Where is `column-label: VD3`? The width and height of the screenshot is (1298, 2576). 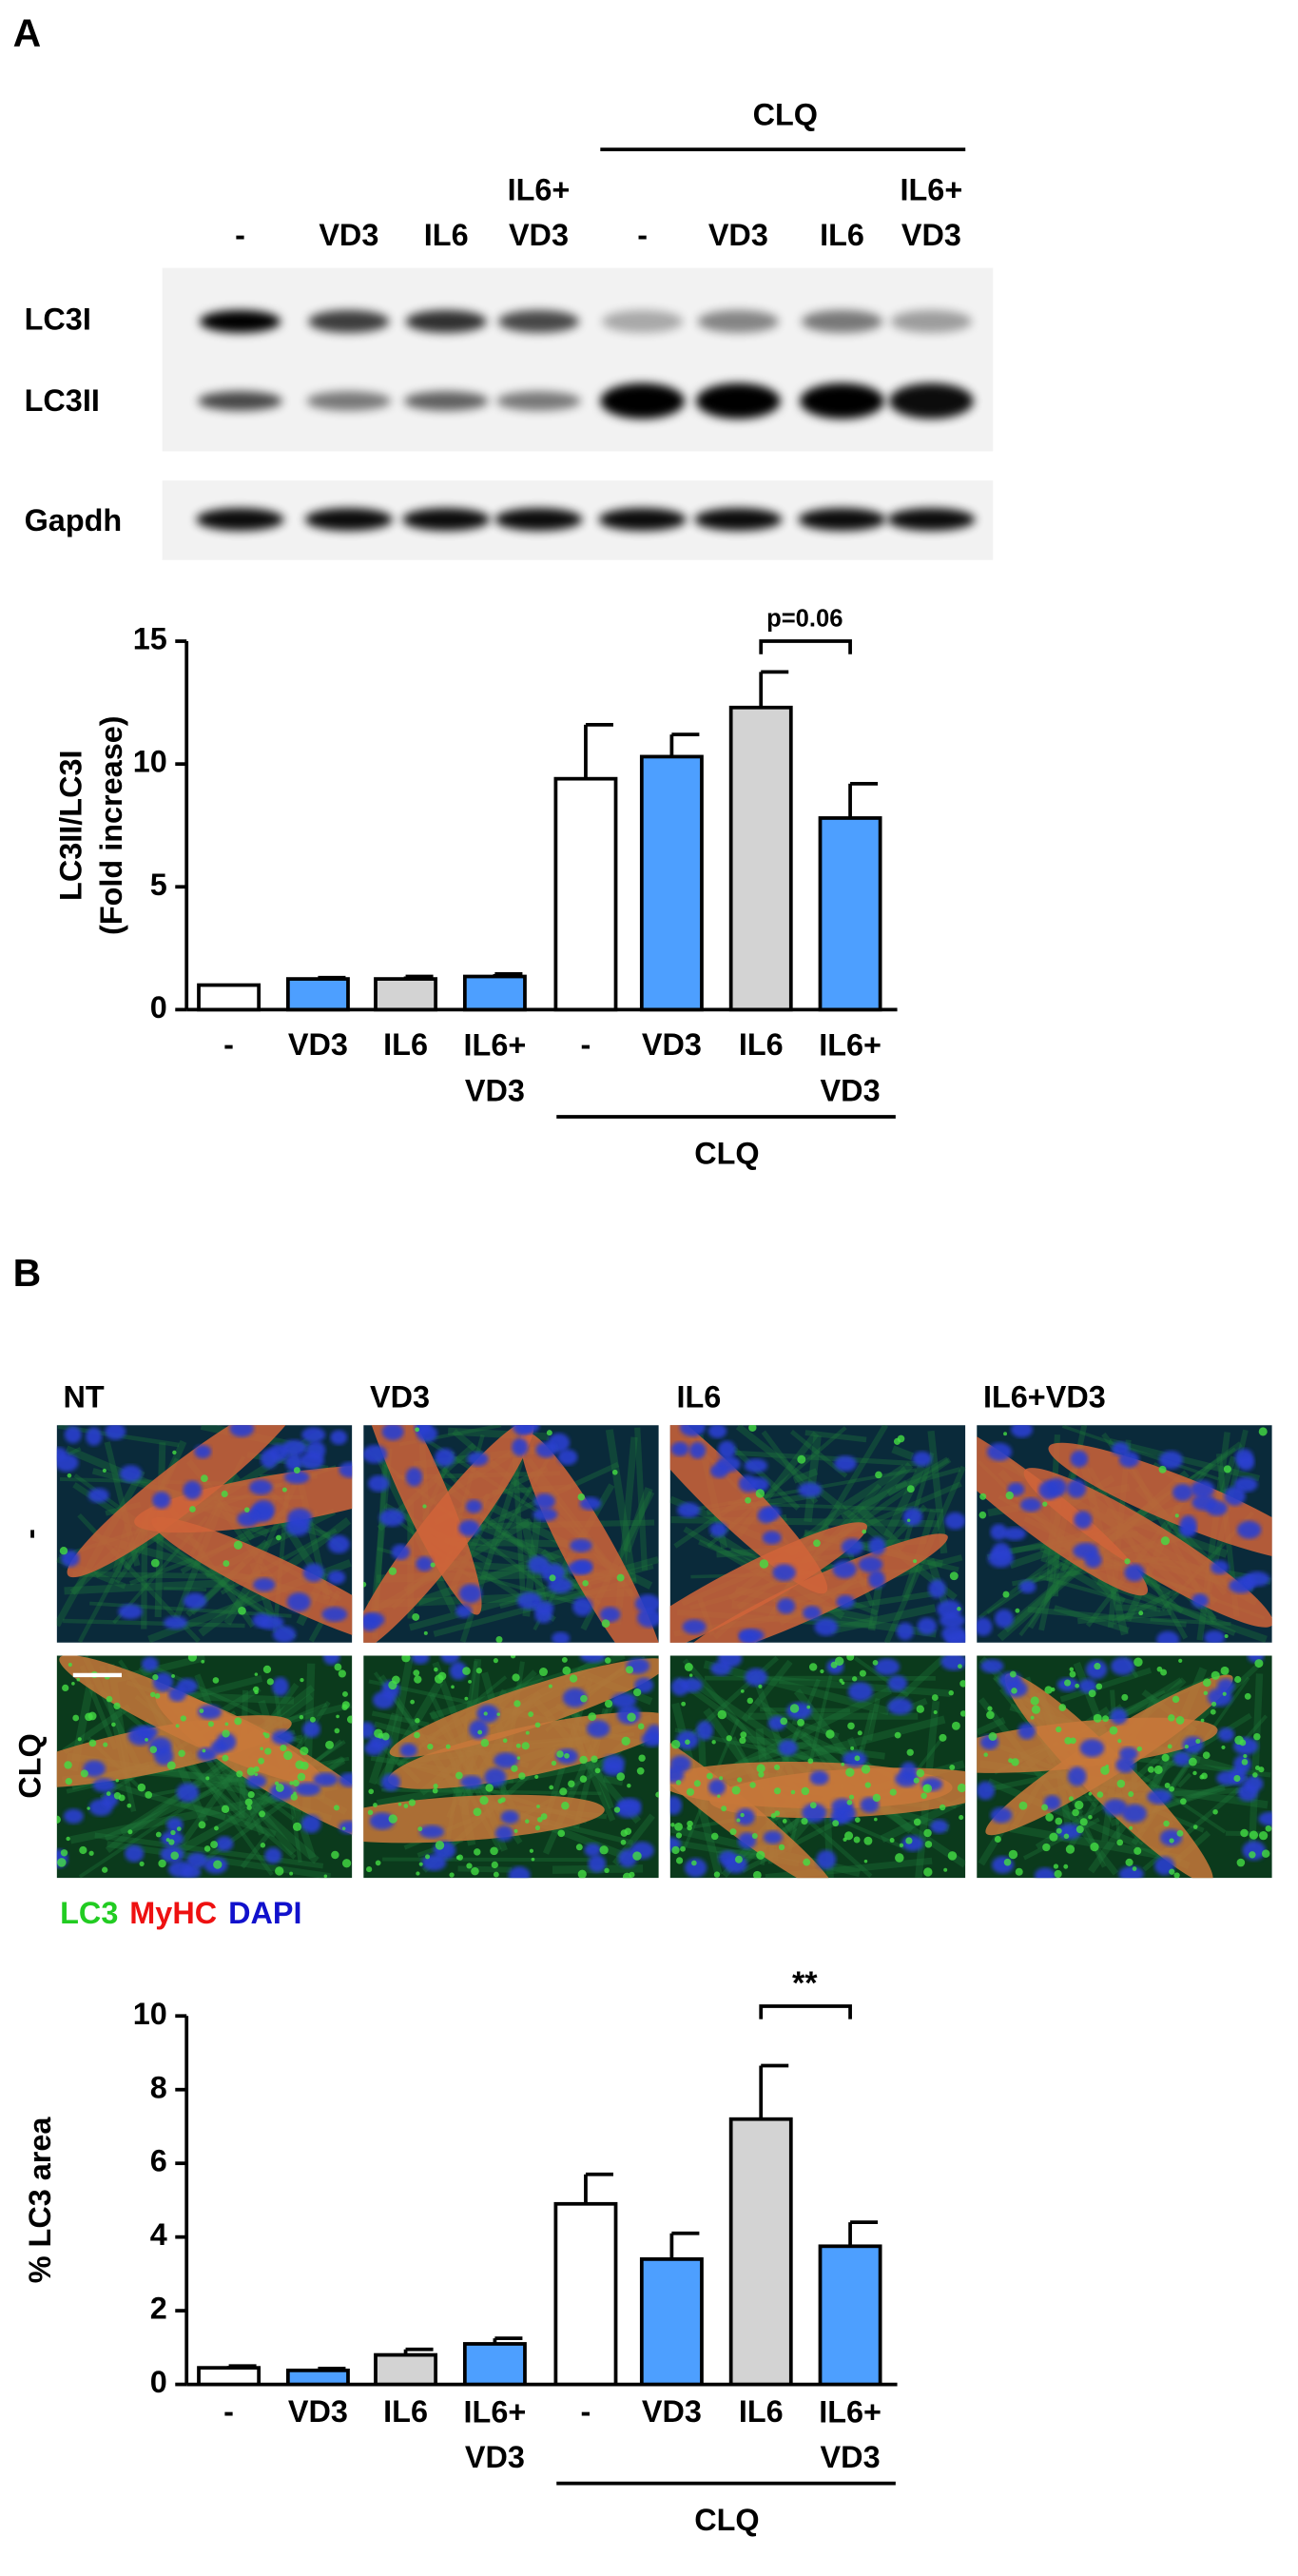 column-label: VD3 is located at coordinates (400, 1397).